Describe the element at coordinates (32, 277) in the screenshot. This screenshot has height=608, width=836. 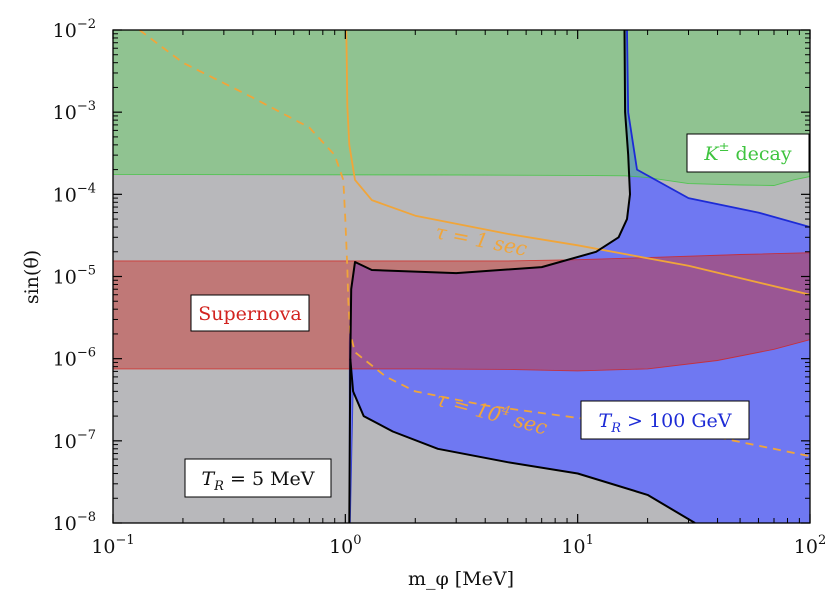
I see `y-axis-label: sin(θ)` at that location.